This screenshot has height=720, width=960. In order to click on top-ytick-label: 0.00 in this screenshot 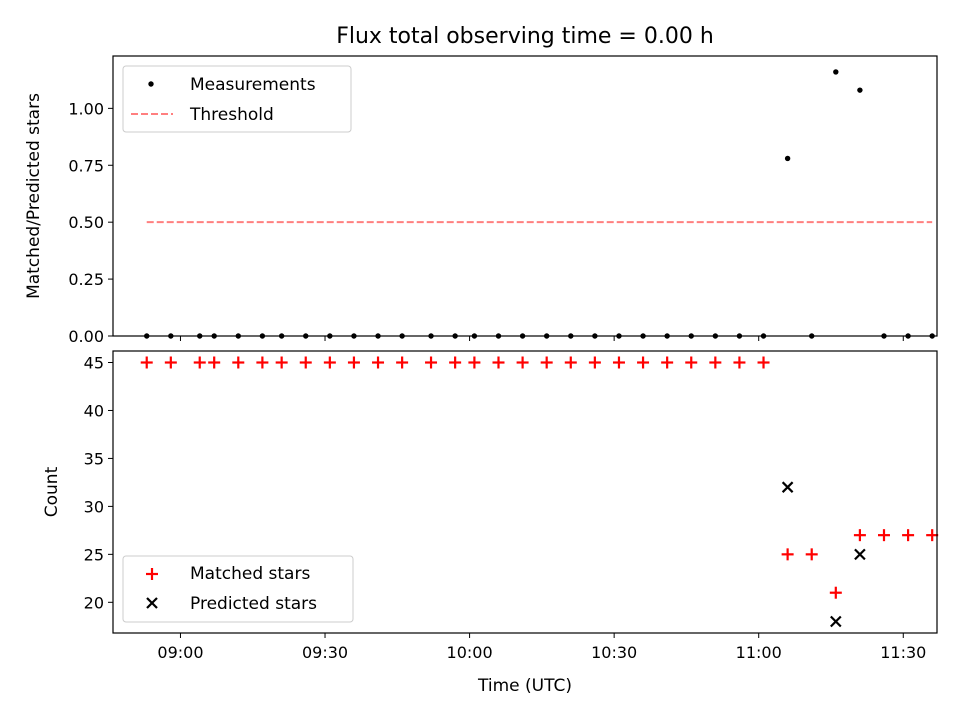, I will do `click(86, 336)`.